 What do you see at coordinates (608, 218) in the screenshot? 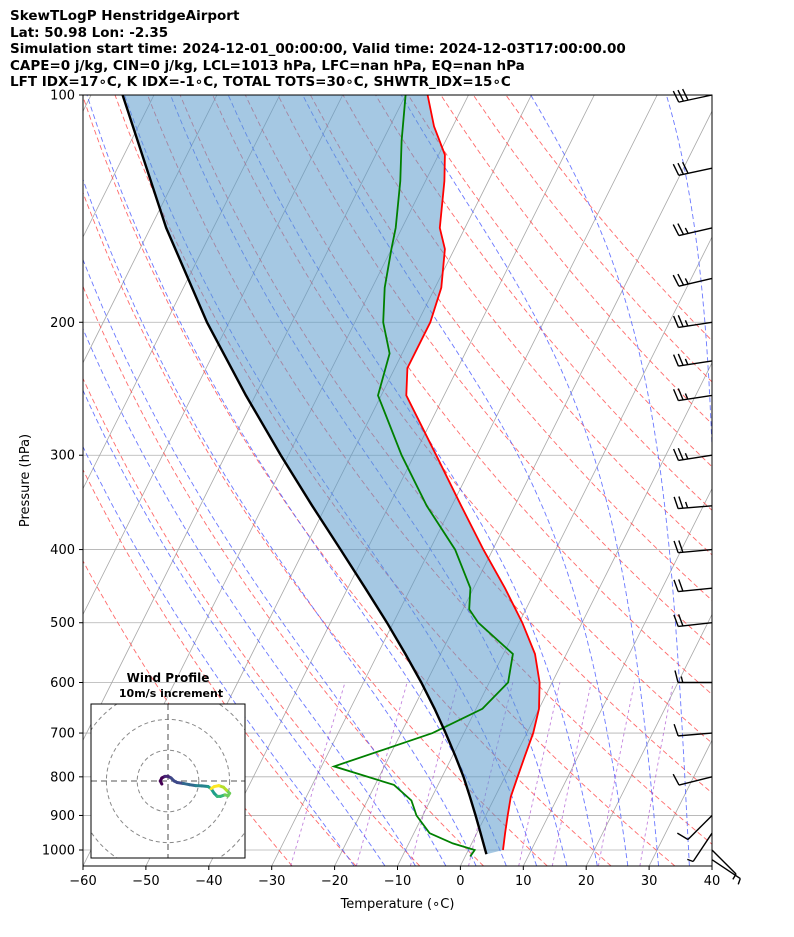
I see `dry-adiabat` at bounding box center [608, 218].